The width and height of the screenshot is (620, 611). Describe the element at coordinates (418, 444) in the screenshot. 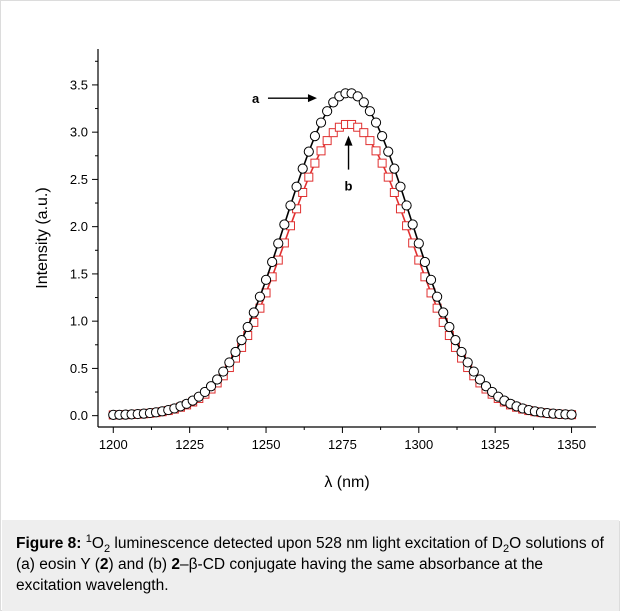

I see `x-tick-label: 1300` at that location.